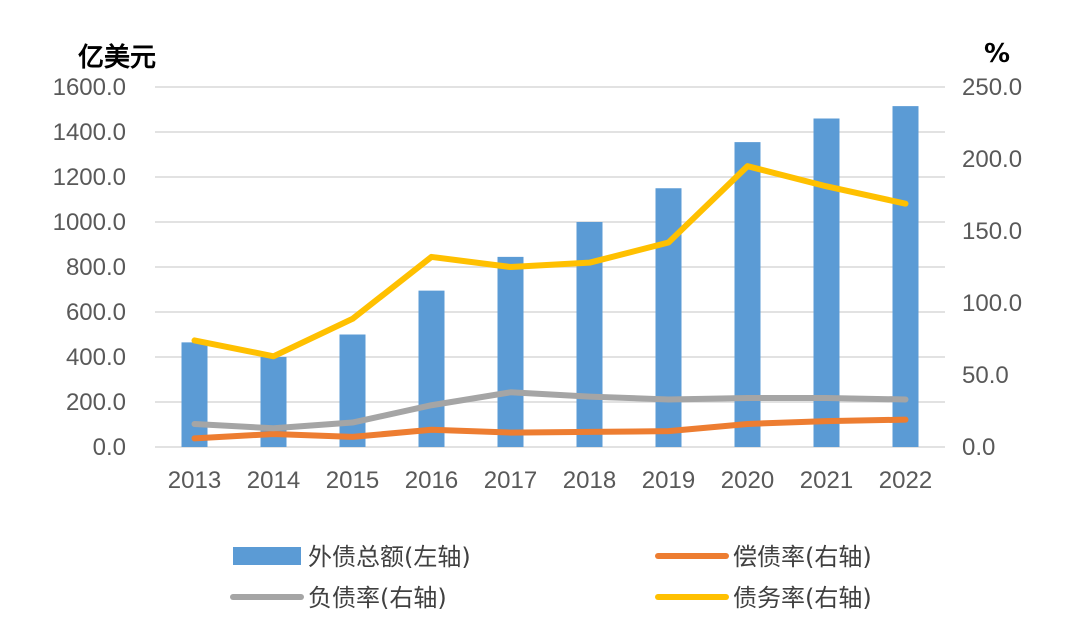  Describe the element at coordinates (905, 480) in the screenshot. I see `x-tick-label: 2022` at that location.